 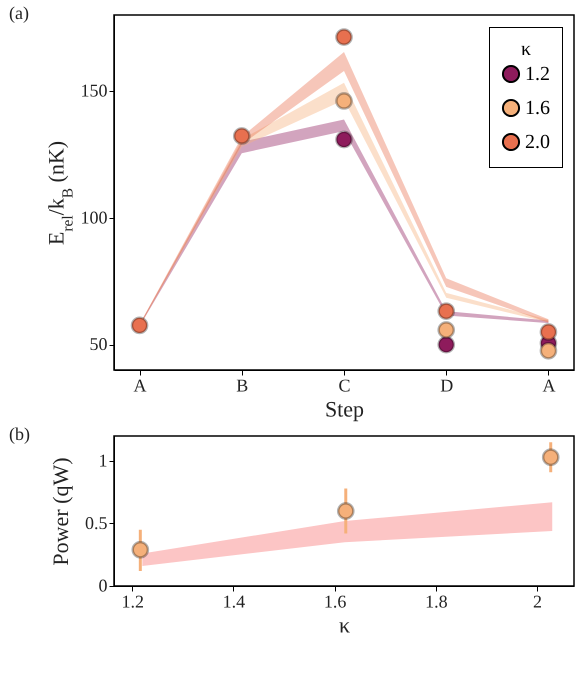 What do you see at coordinates (537, 74) in the screenshot?
I see `legend-label: 1.2` at bounding box center [537, 74].